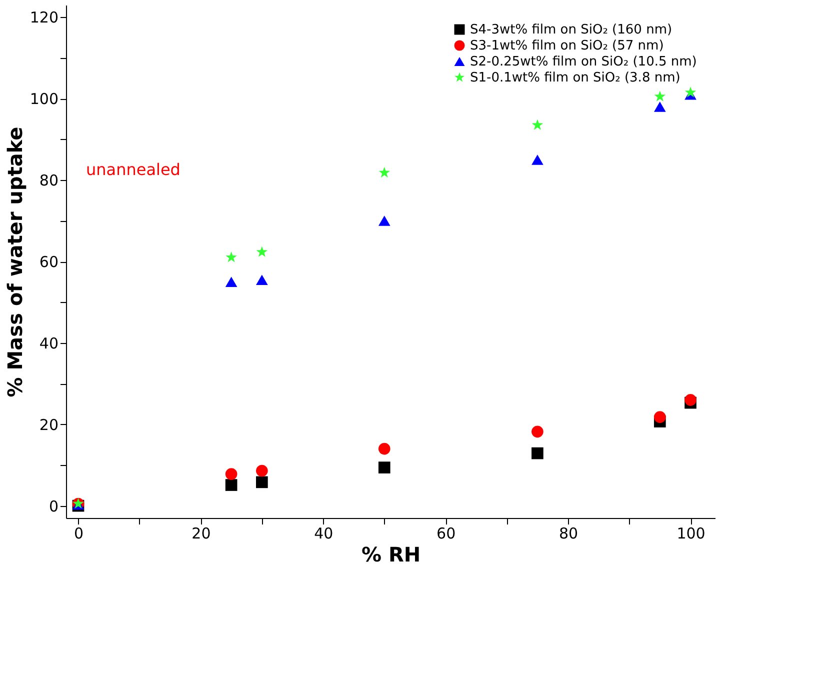  What do you see at coordinates (201, 533) in the screenshot?
I see `x-tick-label: 20` at bounding box center [201, 533].